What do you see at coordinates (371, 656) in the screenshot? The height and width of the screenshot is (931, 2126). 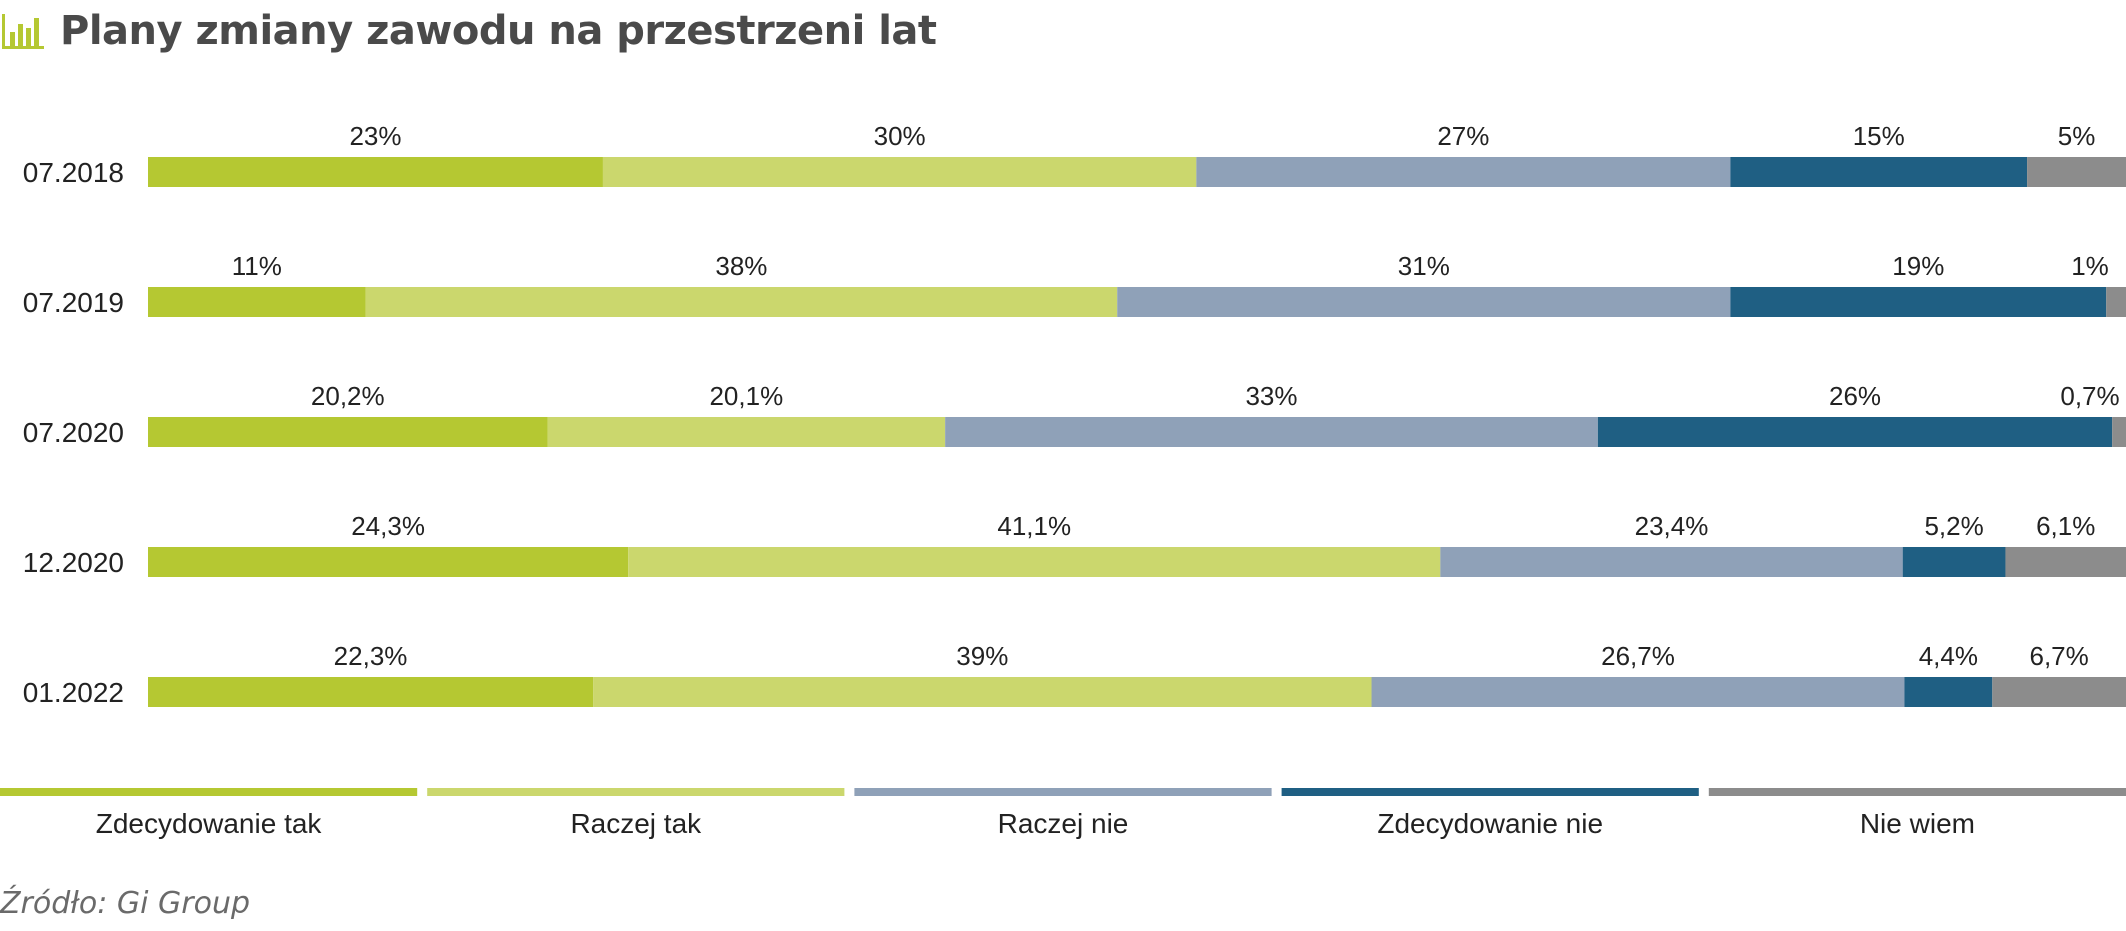 I see `data-label: 22,3%` at bounding box center [371, 656].